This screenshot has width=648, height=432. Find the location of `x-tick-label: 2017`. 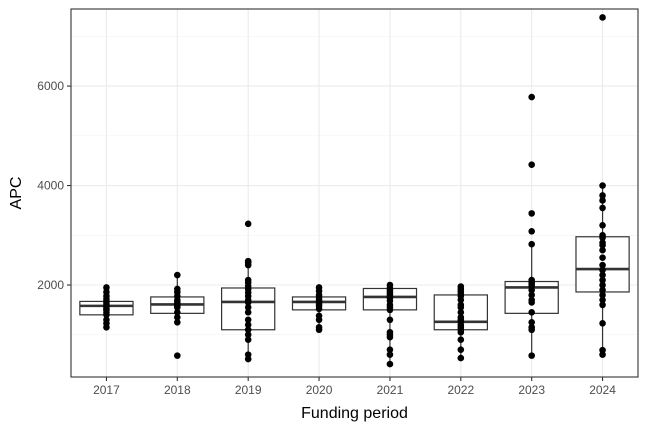

x-tick-label: 2017 is located at coordinates (106, 390).